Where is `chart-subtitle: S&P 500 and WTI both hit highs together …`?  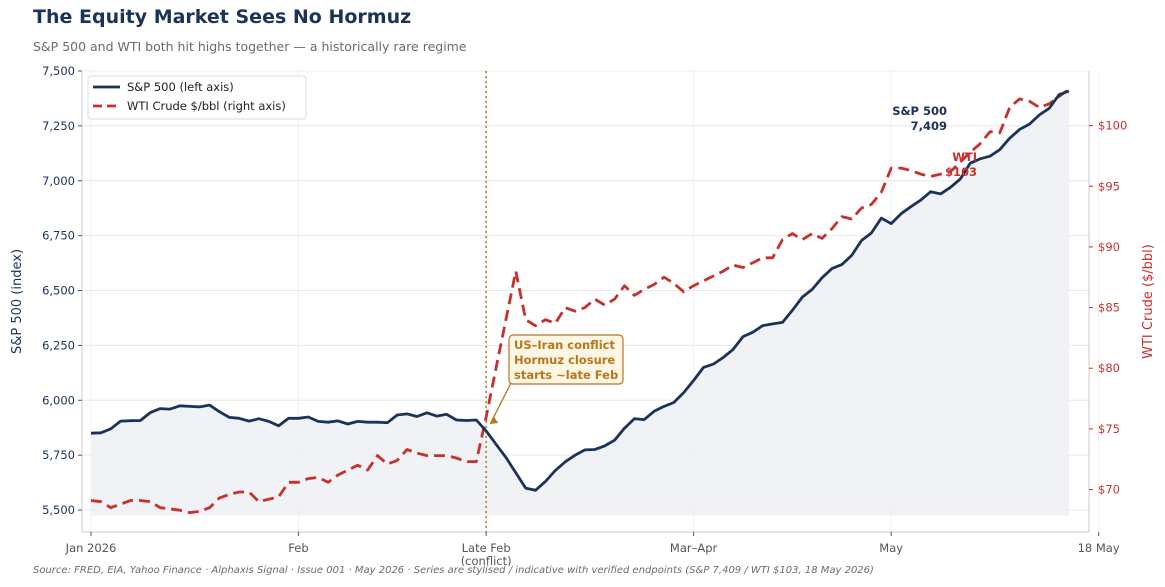 chart-subtitle: S&P 500 and WTI both hit highs together … is located at coordinates (250, 46).